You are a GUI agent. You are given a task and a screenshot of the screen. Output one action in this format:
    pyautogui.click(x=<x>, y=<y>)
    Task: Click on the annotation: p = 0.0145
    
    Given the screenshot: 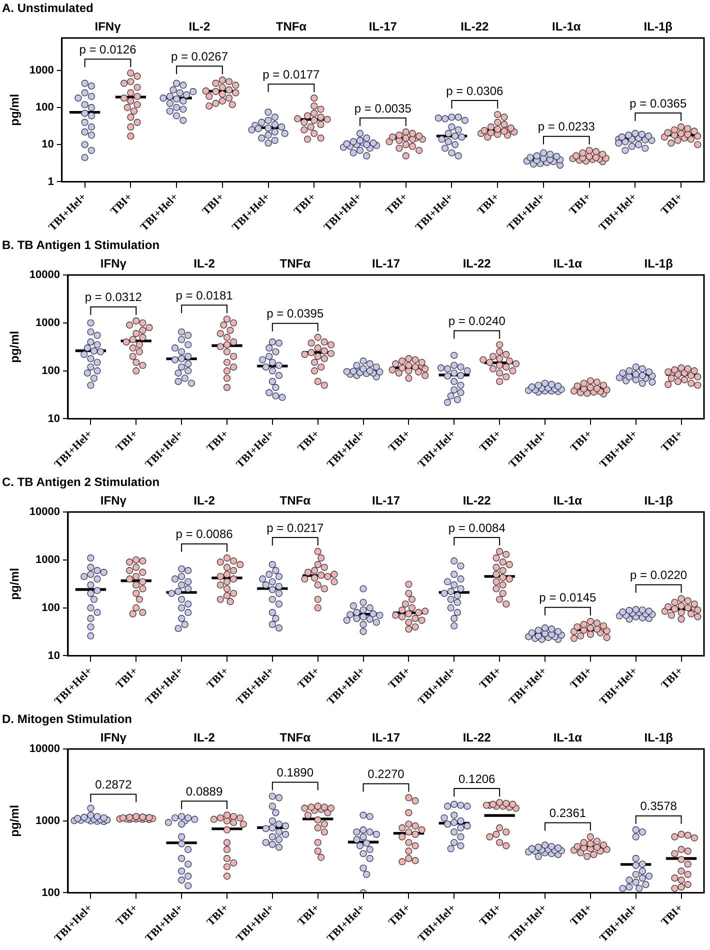 What is the action you would take?
    pyautogui.click(x=568, y=597)
    